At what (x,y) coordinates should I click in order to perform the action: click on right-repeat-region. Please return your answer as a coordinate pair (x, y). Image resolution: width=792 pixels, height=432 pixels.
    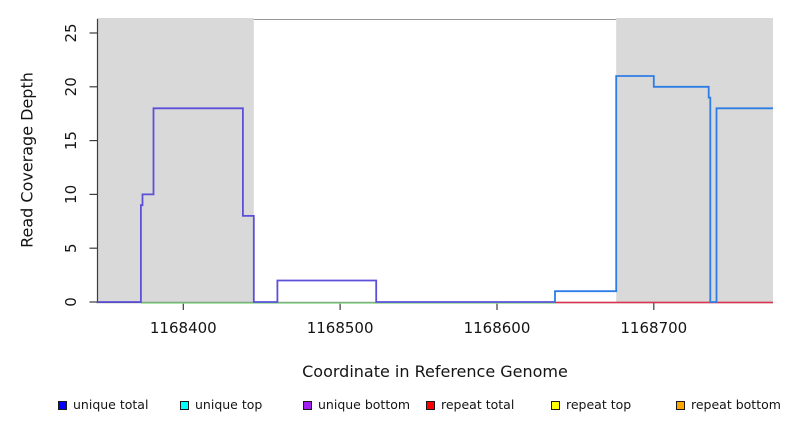
    Looking at the image, I should click on (694, 160).